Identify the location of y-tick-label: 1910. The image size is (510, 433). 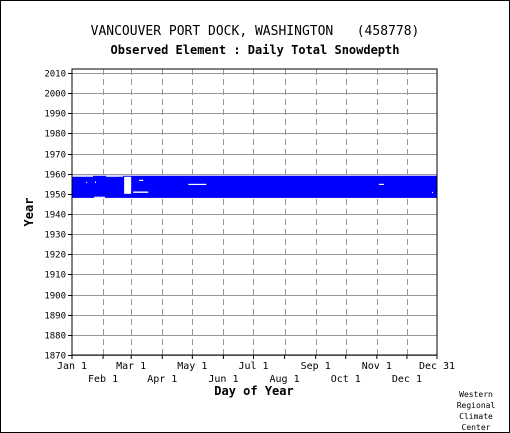
(55, 276).